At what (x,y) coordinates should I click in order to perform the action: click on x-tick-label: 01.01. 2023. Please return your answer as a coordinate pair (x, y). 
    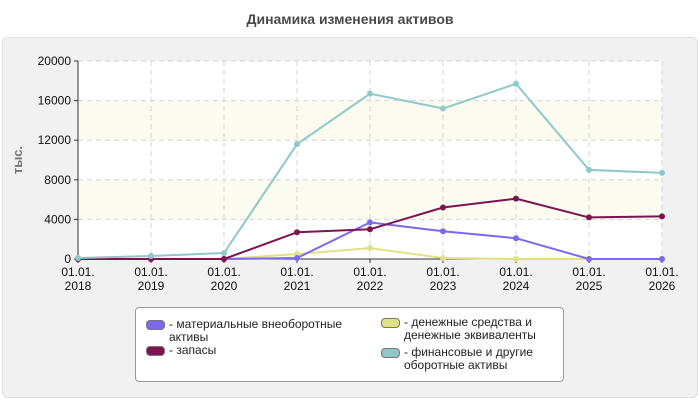
    Looking at the image, I should click on (442, 279).